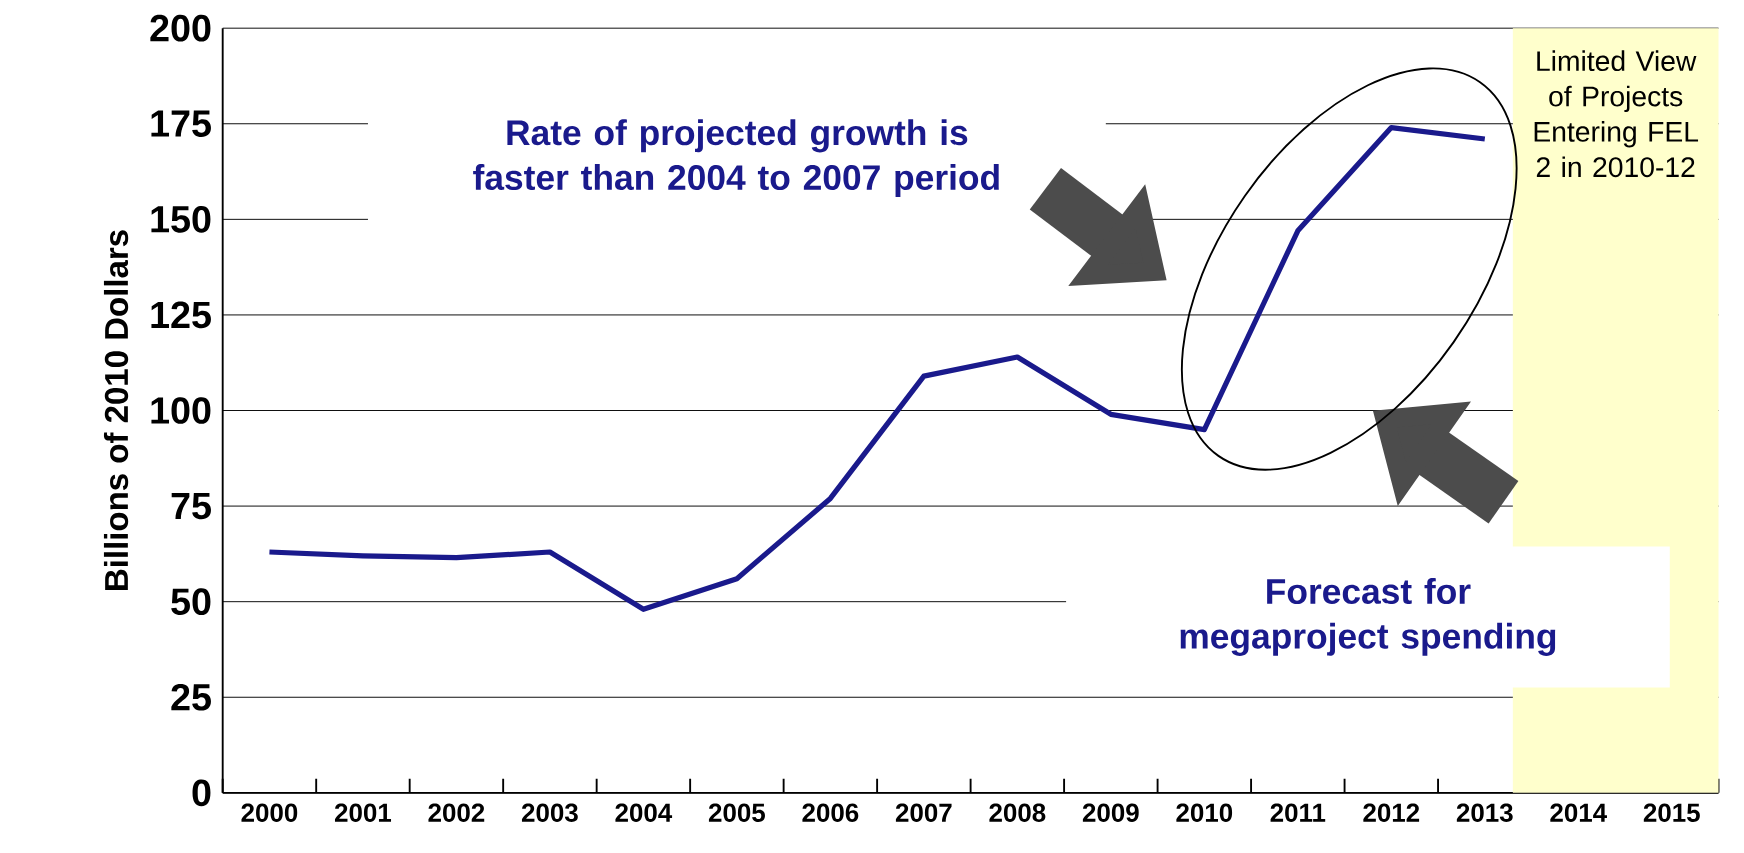 The height and width of the screenshot is (853, 1744). What do you see at coordinates (181, 123) in the screenshot?
I see `y-tick-label: 175` at bounding box center [181, 123].